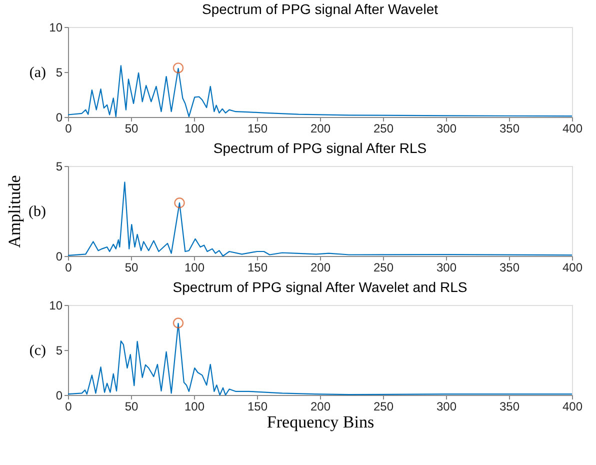 The image size is (596, 465). Describe the element at coordinates (37, 73) in the screenshot. I see `text: (a)` at that location.